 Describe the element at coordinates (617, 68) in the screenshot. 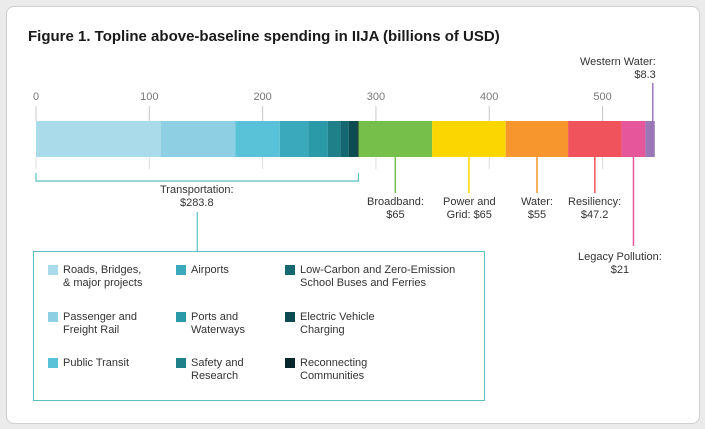

I see `label-western-water: Western Water: $8.3` at that location.